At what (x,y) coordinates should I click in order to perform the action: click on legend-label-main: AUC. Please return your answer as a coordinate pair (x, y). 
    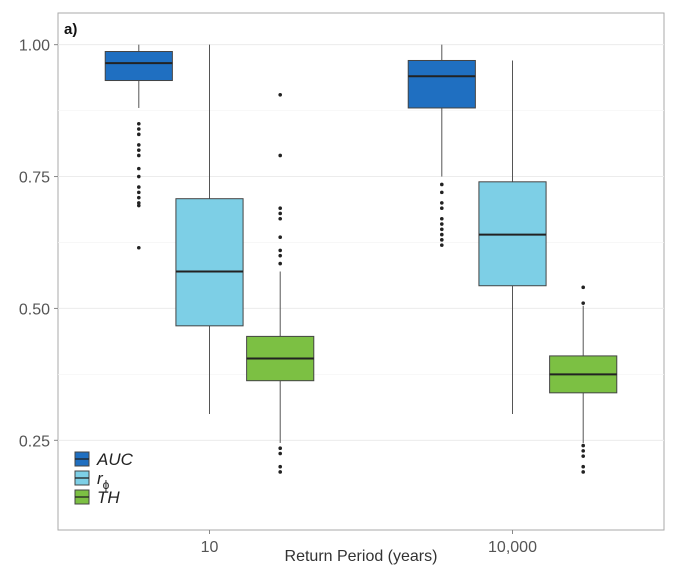
    Looking at the image, I should click on (115, 459).